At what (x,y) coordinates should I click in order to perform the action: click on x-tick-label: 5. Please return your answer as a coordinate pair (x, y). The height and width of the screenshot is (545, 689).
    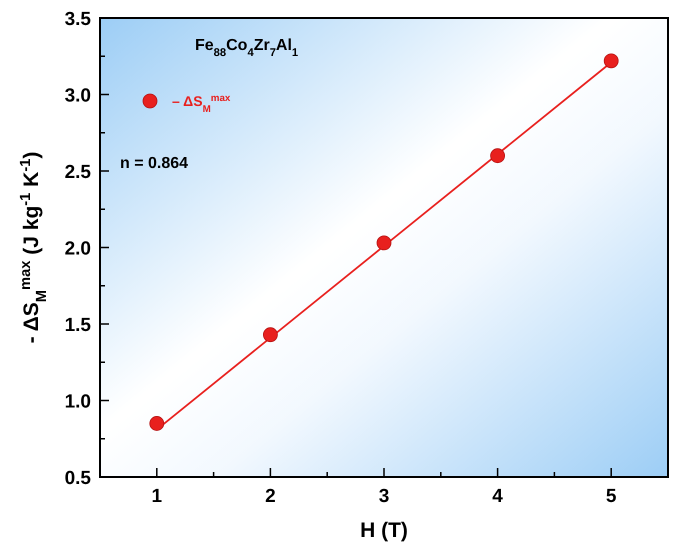
    Looking at the image, I should click on (611, 496).